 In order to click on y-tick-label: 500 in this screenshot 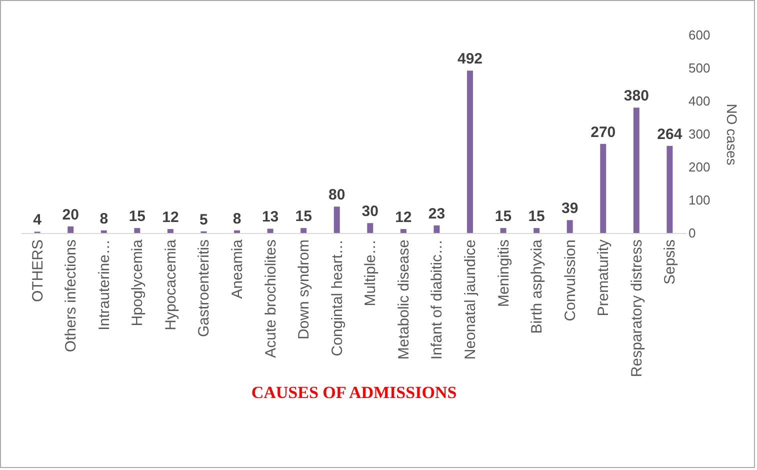, I will do `click(699, 68)`.